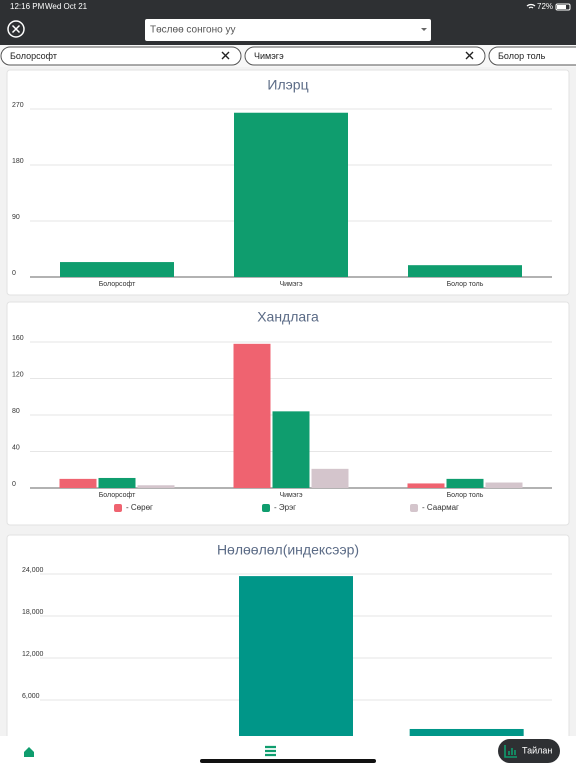  What do you see at coordinates (18, 105) in the screenshot?
I see `y-tick-label: 270` at bounding box center [18, 105].